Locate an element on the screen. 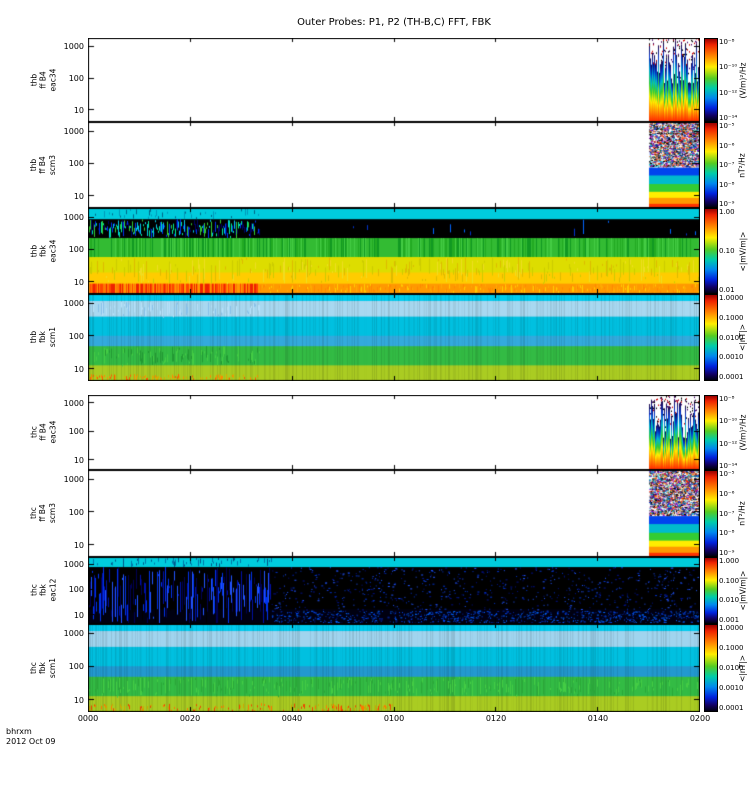 The width and height of the screenshot is (750, 800). colorbar-unit-thc-fft-scm3: nT²/Hz is located at coordinates (743, 513).